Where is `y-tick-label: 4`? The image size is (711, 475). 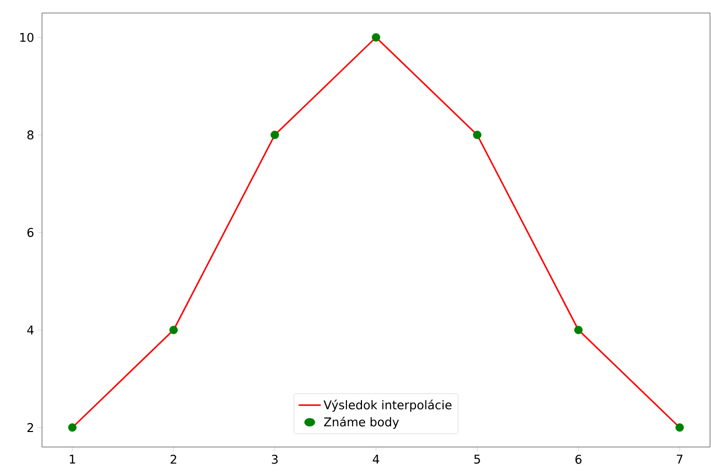 y-tick-label: 4 is located at coordinates (30, 330).